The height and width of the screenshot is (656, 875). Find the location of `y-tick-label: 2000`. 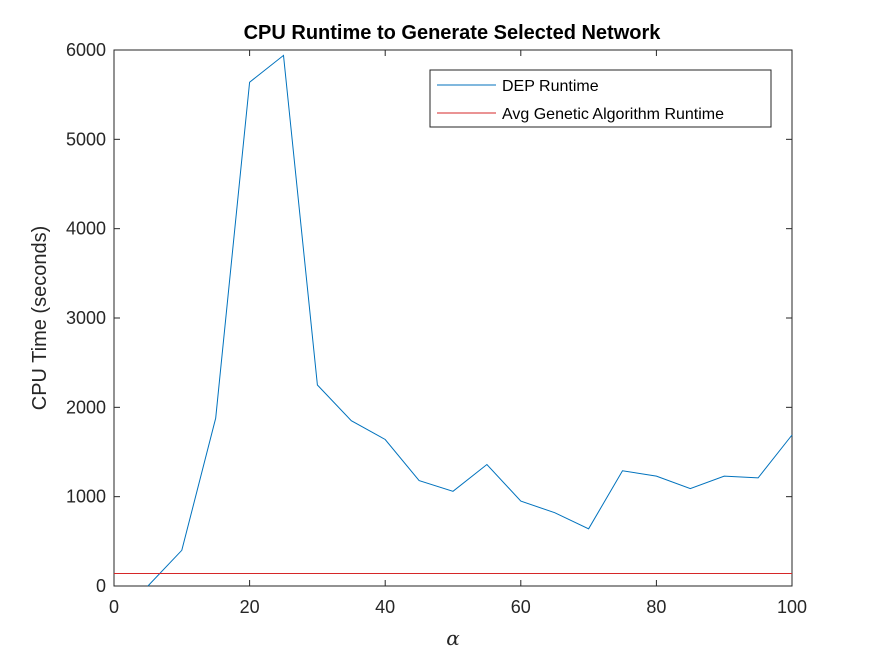

y-tick-label: 2000 is located at coordinates (86, 407).